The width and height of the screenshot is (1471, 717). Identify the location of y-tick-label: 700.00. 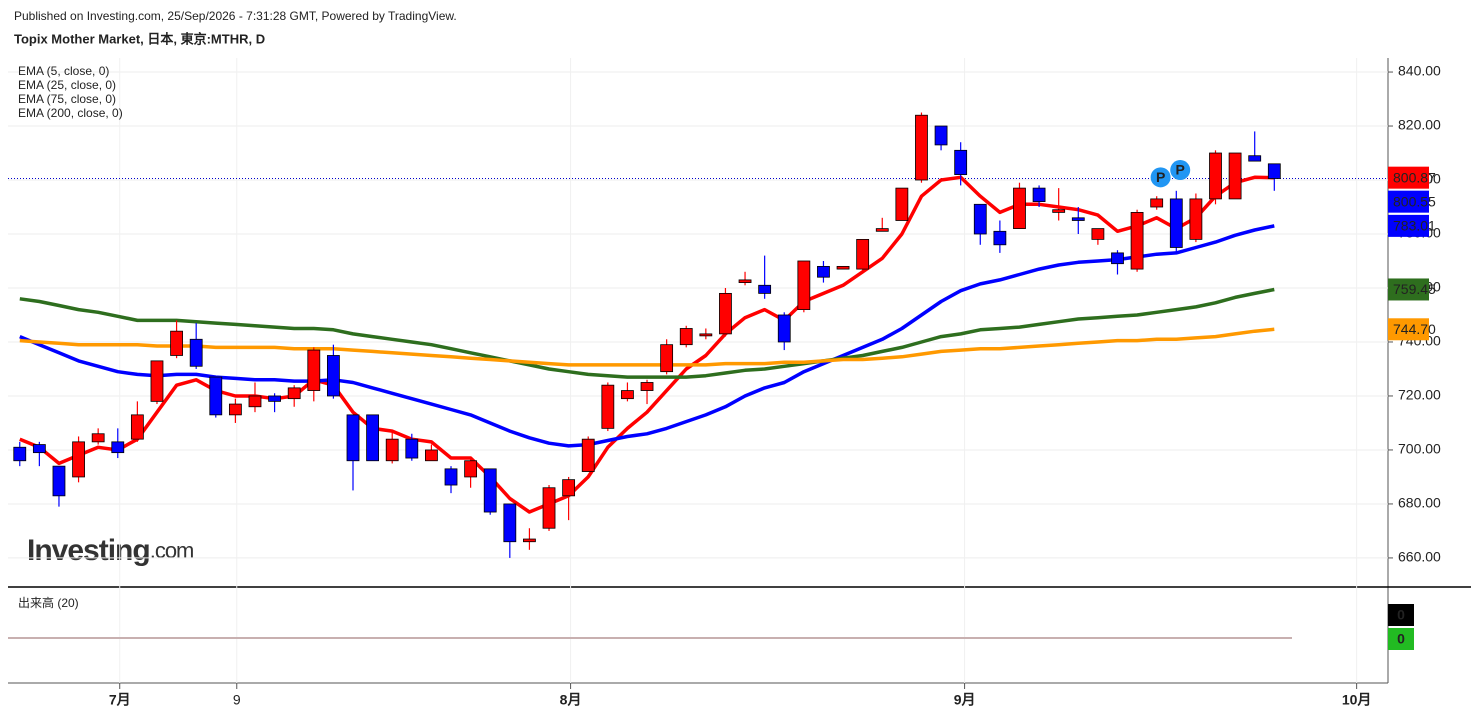
(1419, 449).